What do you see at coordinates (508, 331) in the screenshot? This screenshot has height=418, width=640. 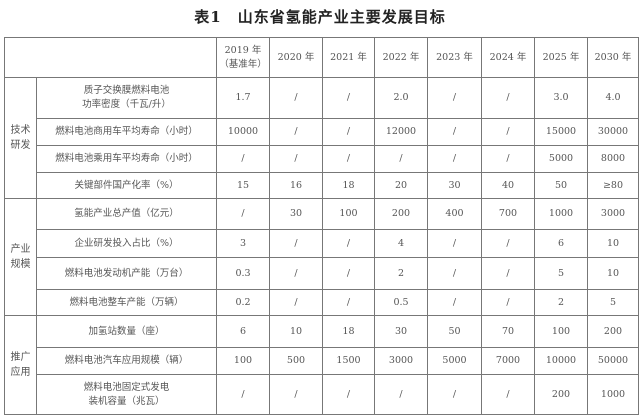 I see `value-cell: 70` at bounding box center [508, 331].